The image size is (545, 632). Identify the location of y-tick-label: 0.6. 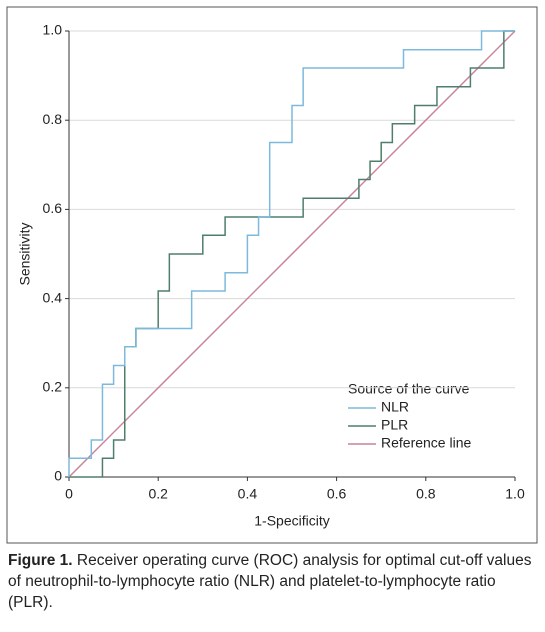
(53, 208).